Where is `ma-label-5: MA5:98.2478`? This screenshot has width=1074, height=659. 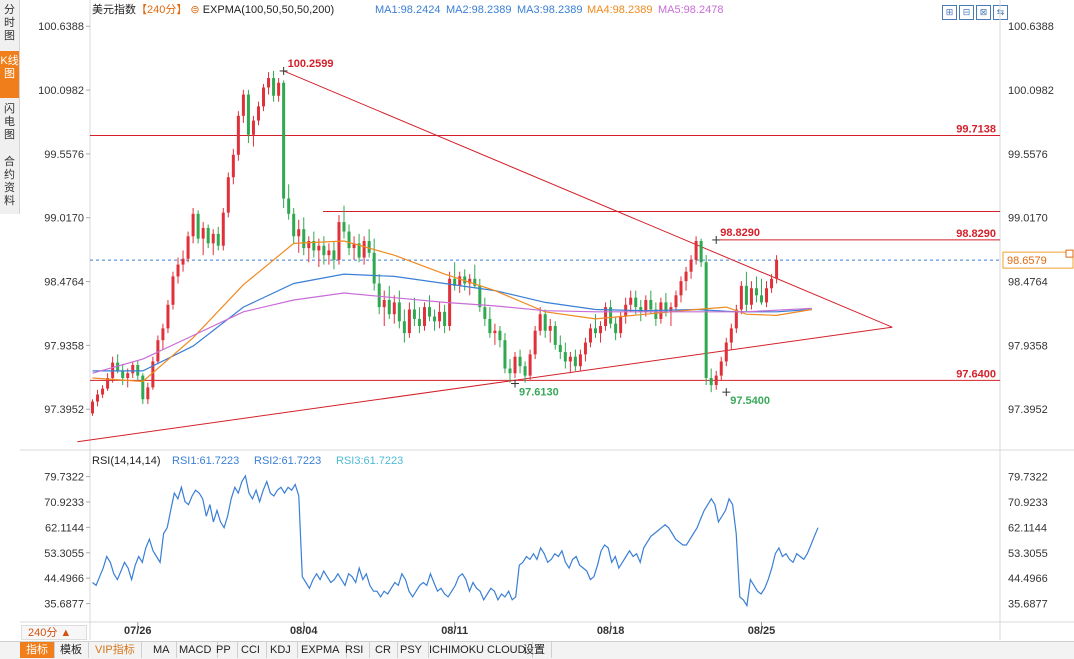
ma-label-5: MA5:98.2478 is located at coordinates (690, 10).